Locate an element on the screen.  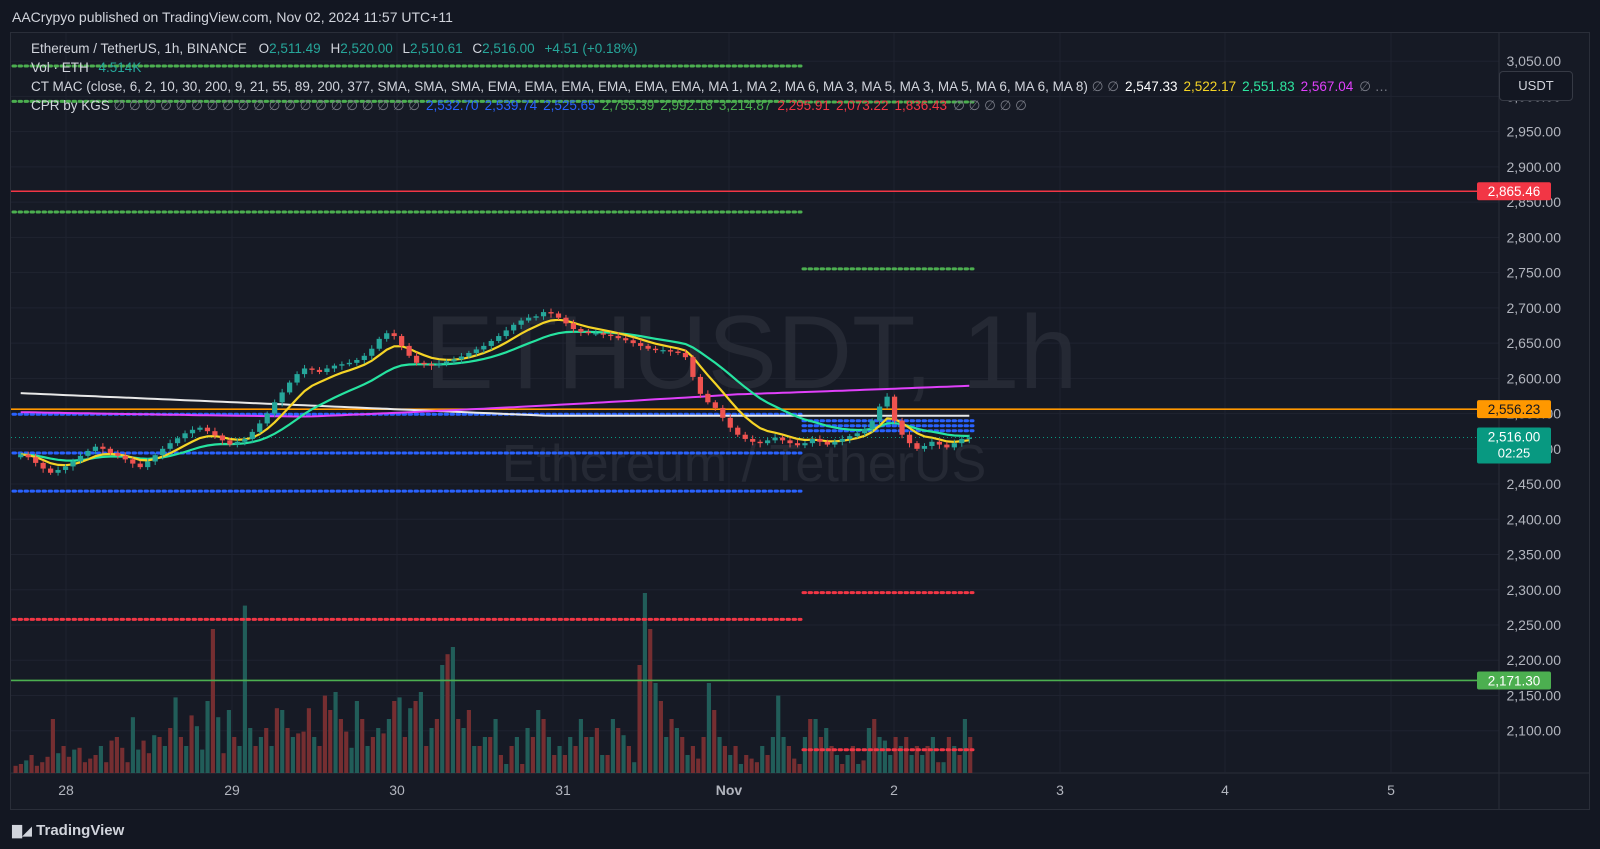
tradingview-logo: ▇◢ TradingView is located at coordinates (68, 830).